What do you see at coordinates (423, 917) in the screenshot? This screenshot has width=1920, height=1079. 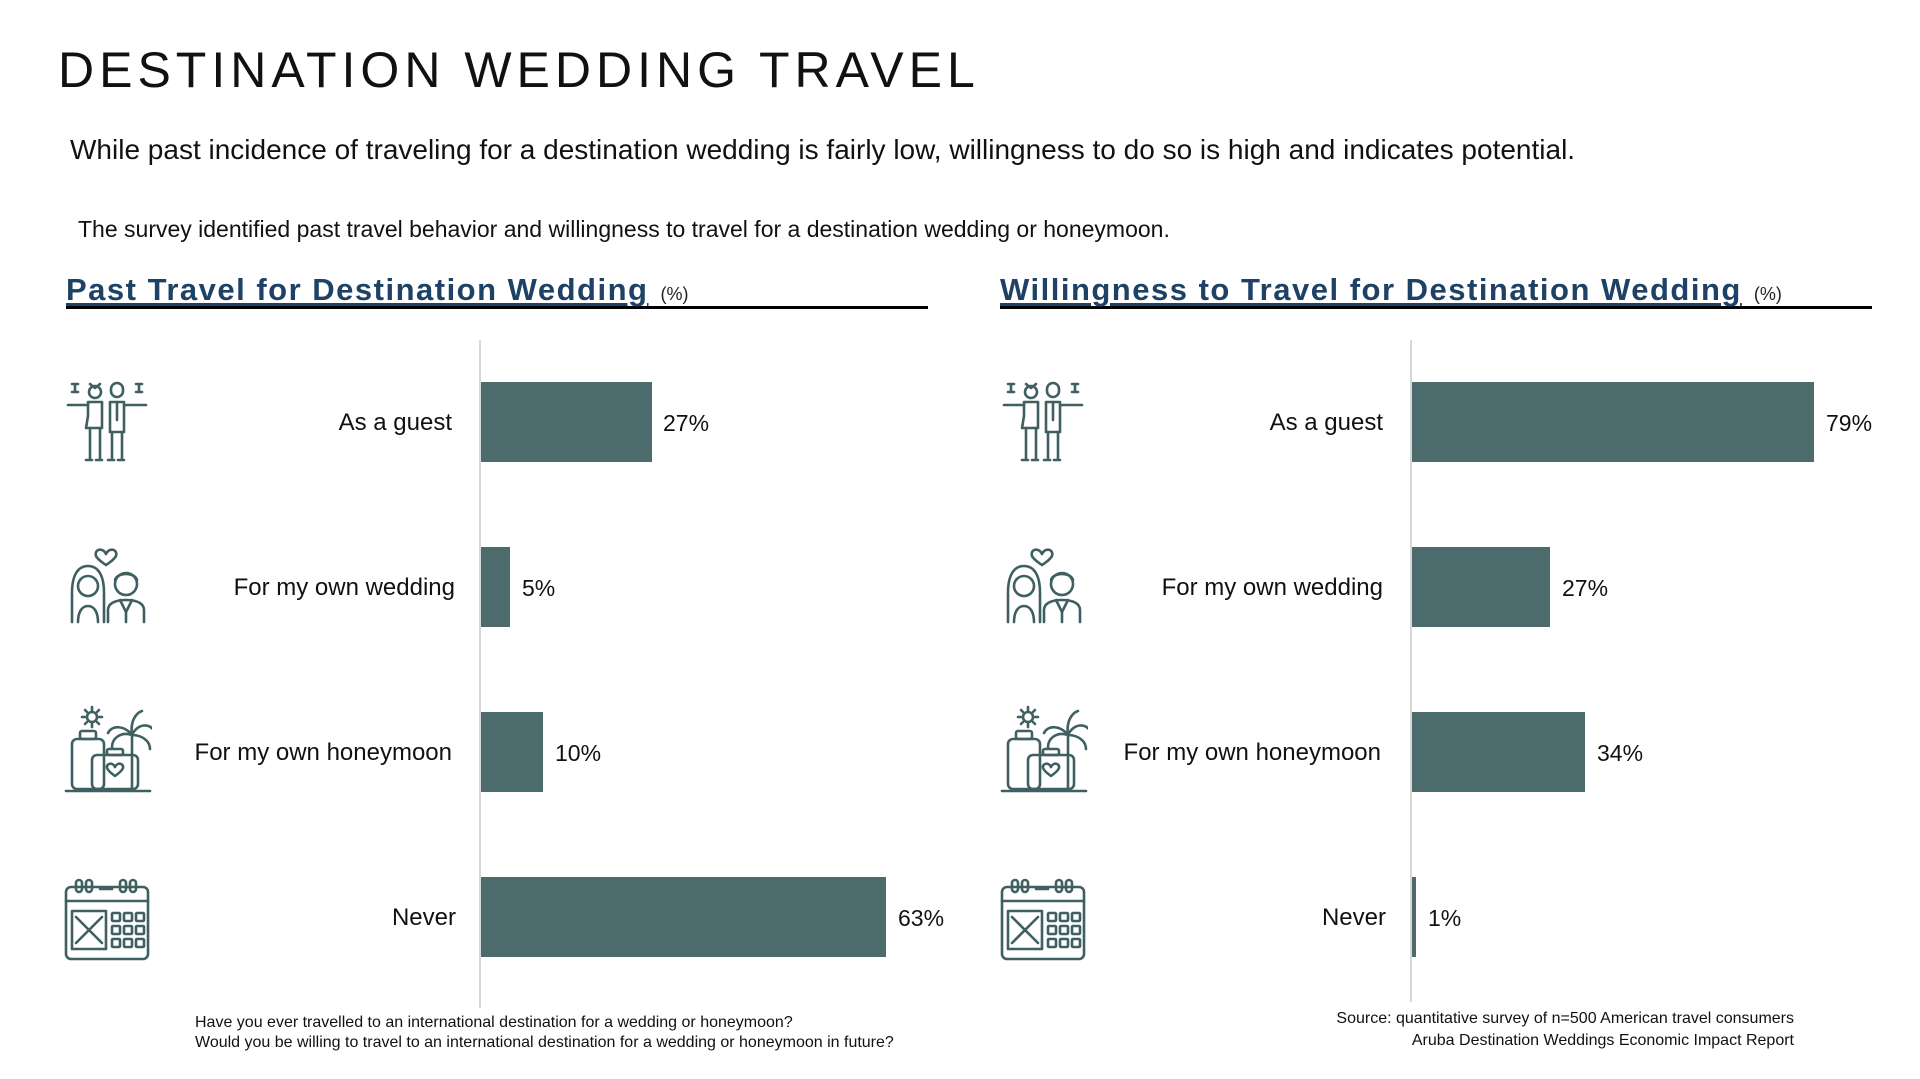 I see `left-category-label: Never` at bounding box center [423, 917].